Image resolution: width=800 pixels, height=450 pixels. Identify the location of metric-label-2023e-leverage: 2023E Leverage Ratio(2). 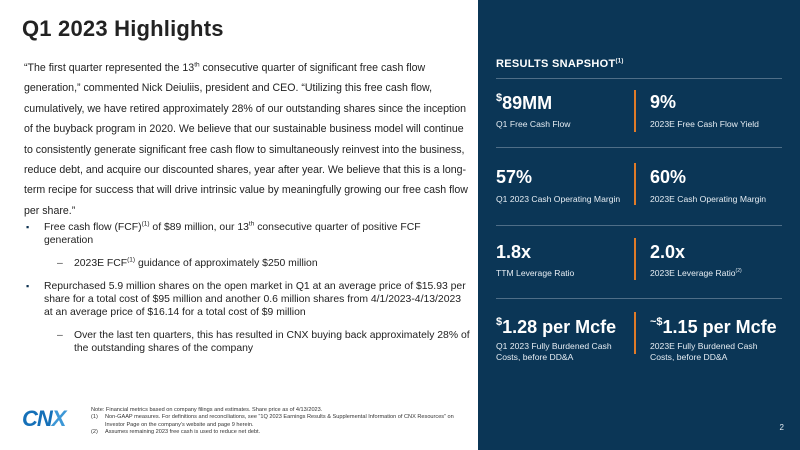
(720, 273).